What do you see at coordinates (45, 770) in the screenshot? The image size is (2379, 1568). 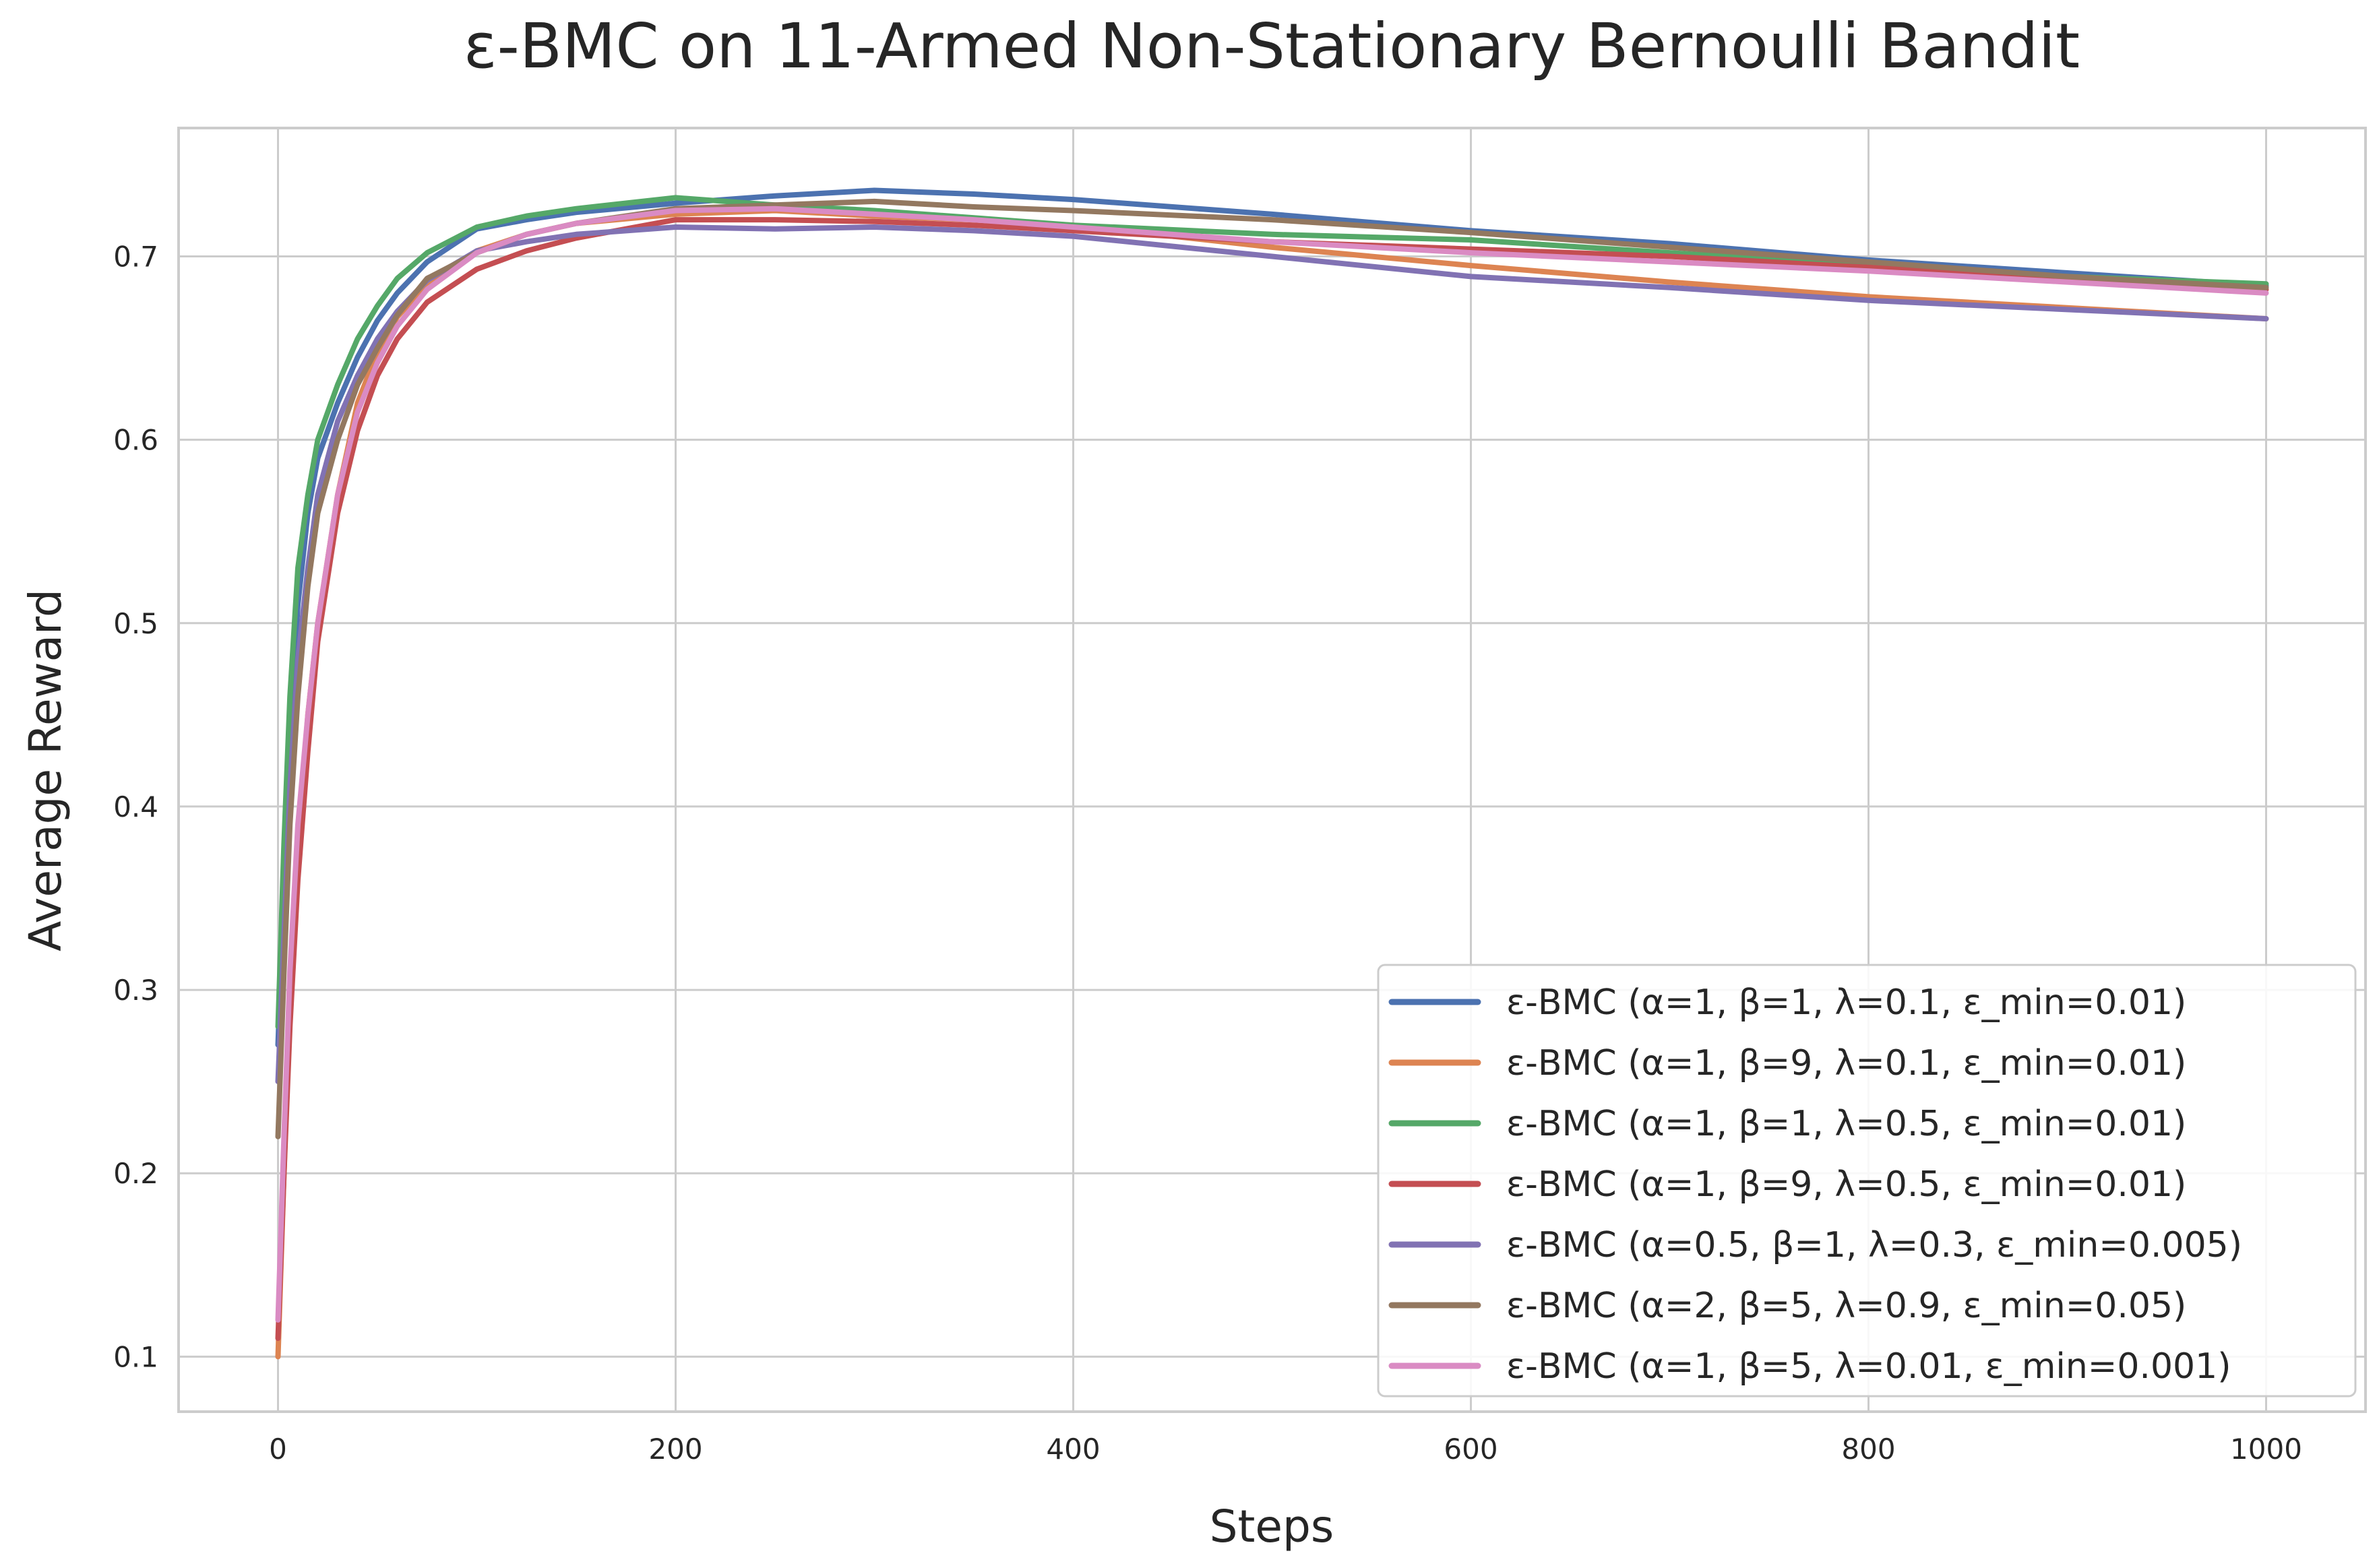 I see `y-axis-label: Average Reward` at bounding box center [45, 770].